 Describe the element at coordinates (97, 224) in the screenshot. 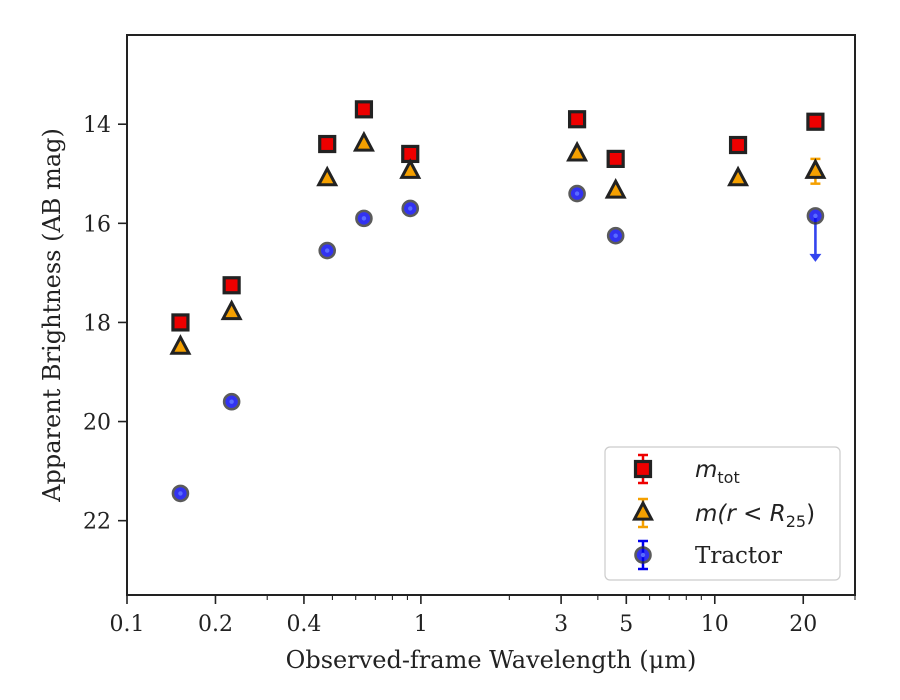

I see `y-tick-label: 16` at that location.